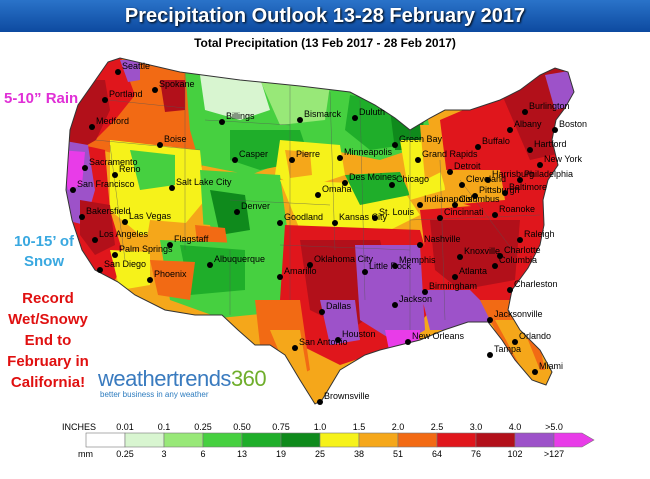  I want to click on city-label-billings: Billings, so click(240, 116).